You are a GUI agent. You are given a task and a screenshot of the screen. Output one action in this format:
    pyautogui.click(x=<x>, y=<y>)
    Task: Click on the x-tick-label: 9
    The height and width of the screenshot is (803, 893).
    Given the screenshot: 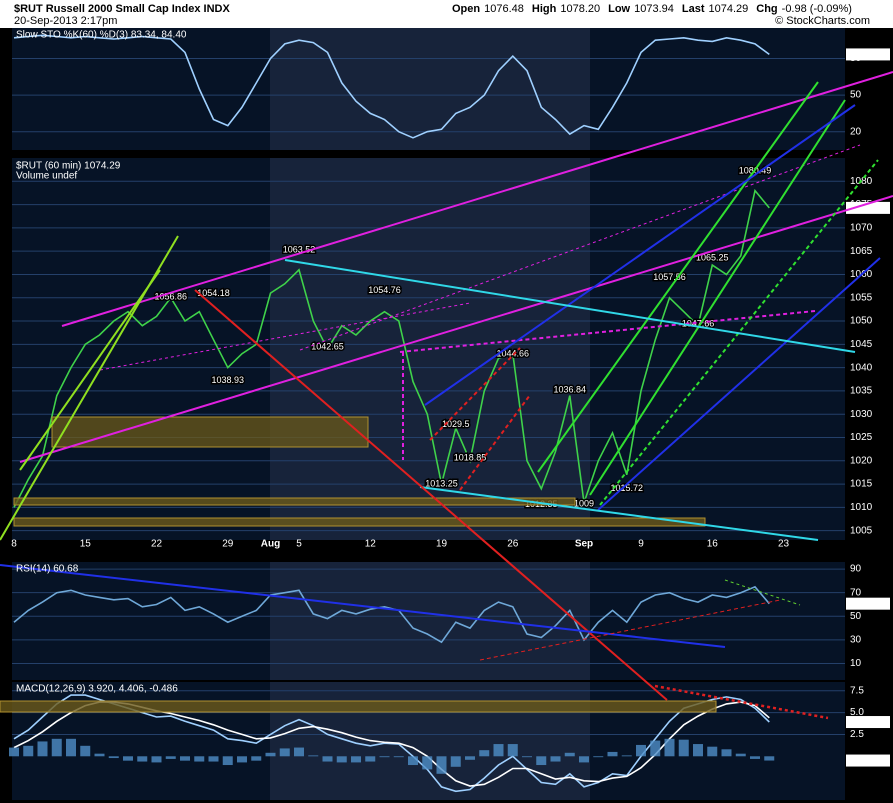 What is the action you would take?
    pyautogui.click(x=641, y=544)
    